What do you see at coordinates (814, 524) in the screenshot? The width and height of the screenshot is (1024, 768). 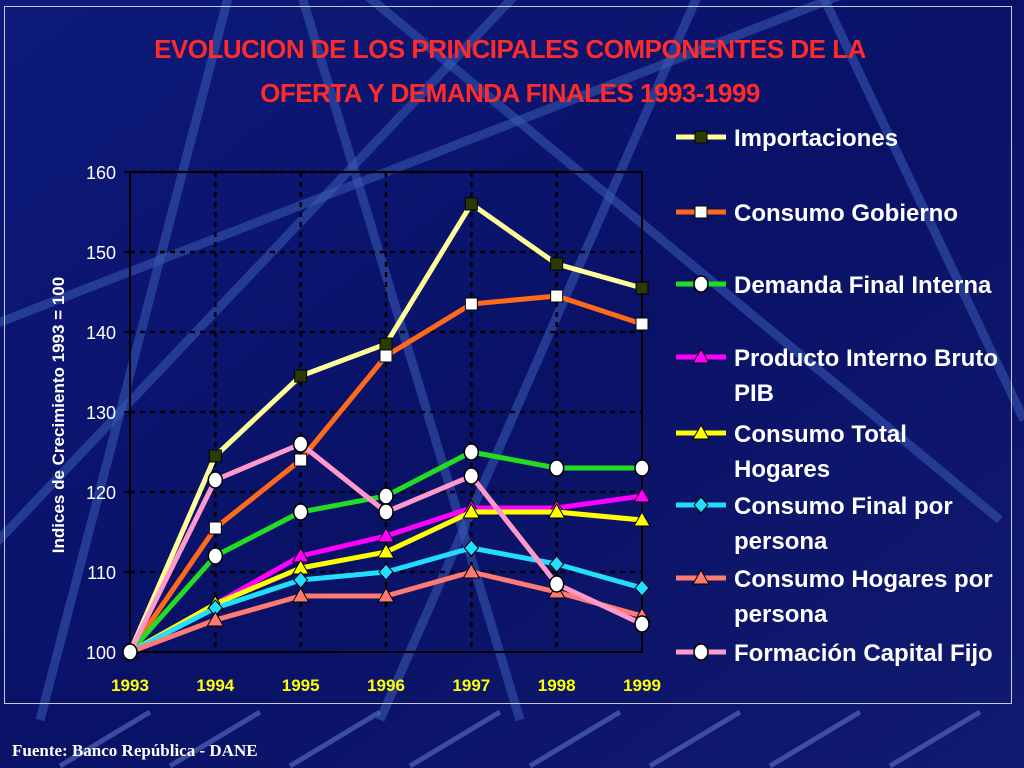 I see `legend-entry: Consumo Final por persona` at bounding box center [814, 524].